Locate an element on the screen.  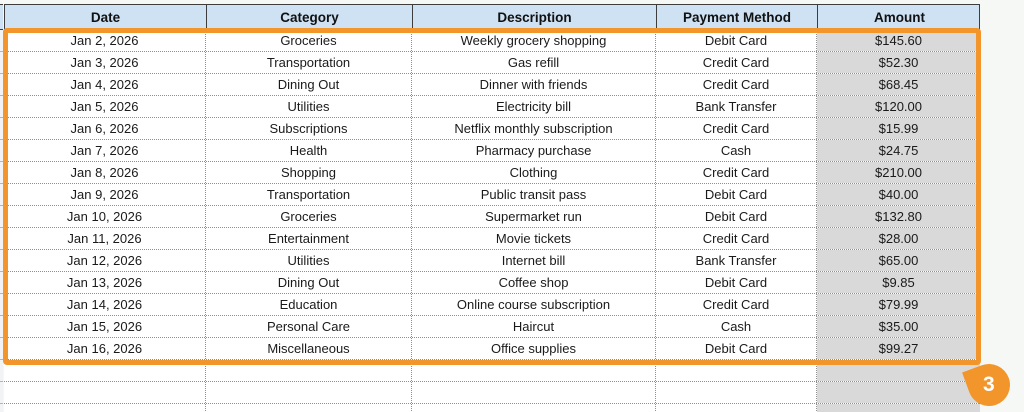
cell-date: Jan 12, 2026 is located at coordinates (105, 260).